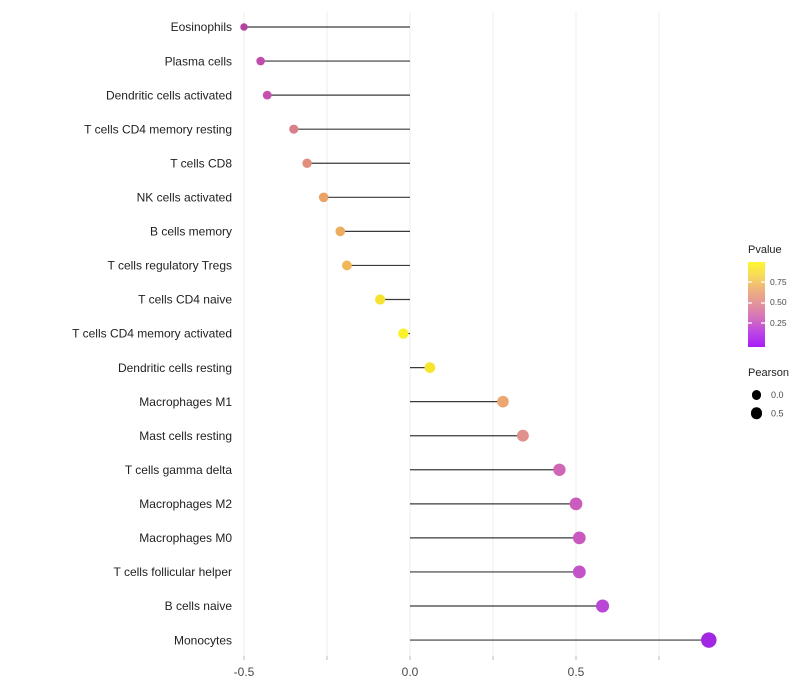 This screenshot has height=700, width=800. What do you see at coordinates (185, 436) in the screenshot?
I see `category-label: Mast cells resting` at bounding box center [185, 436].